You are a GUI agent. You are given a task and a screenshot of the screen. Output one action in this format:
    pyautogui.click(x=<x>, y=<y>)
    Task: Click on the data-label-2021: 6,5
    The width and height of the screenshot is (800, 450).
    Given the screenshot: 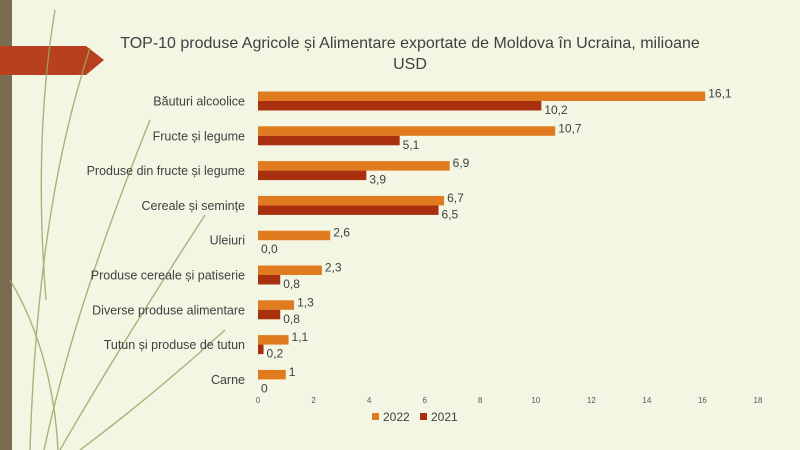 What is the action you would take?
    pyautogui.click(x=450, y=214)
    